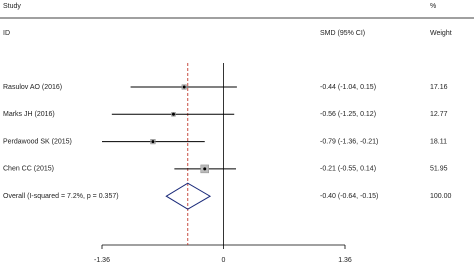 This screenshot has height=265, width=474. Describe the element at coordinates (61, 196) in the screenshot. I see `overall-name: Overall (I-squared = 7.2%, p = 0.357)` at that location.